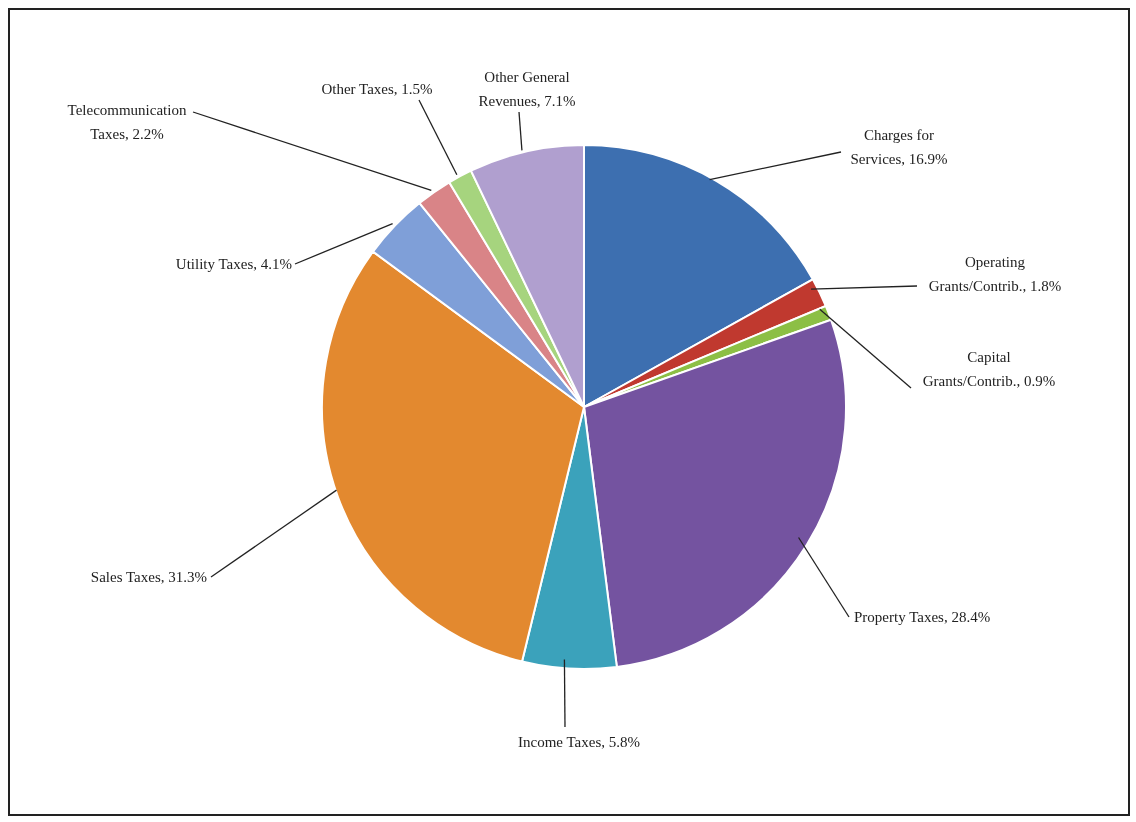 Image resolution: width=1136 pixels, height=822 pixels. I want to click on slice-label: Telecommunication Taxes, 2.2%, so click(127, 122).